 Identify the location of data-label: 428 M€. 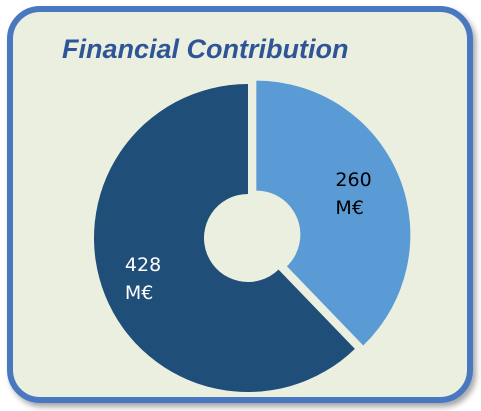
(143, 278).